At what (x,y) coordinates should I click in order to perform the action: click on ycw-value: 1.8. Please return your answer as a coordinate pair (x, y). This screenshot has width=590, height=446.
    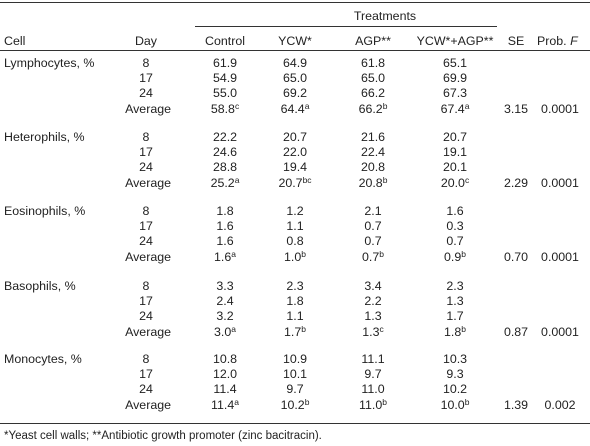
    Looking at the image, I should click on (295, 301).